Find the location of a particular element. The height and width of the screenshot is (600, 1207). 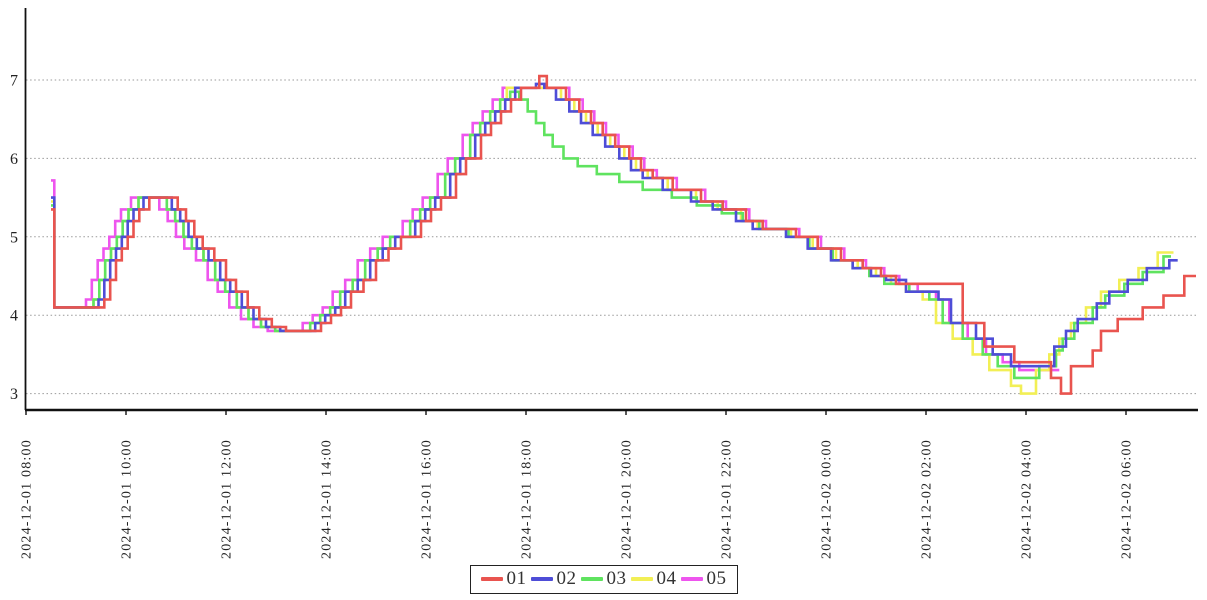

x-tick-label: 2024-12-01 16:00 is located at coordinates (427, 499).